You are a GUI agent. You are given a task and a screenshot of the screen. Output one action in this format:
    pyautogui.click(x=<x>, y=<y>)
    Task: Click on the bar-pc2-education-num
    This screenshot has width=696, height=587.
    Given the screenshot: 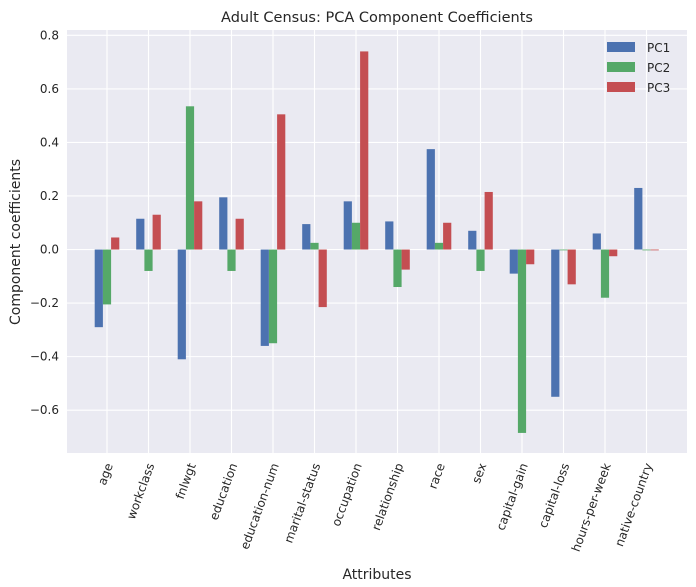 What is the action you would take?
    pyautogui.click(x=273, y=296)
    